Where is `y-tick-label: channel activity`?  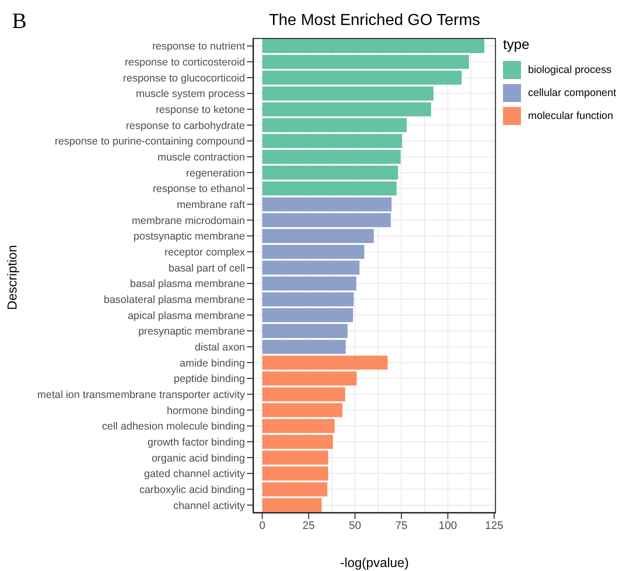 y-tick-label: channel activity is located at coordinates (209, 506).